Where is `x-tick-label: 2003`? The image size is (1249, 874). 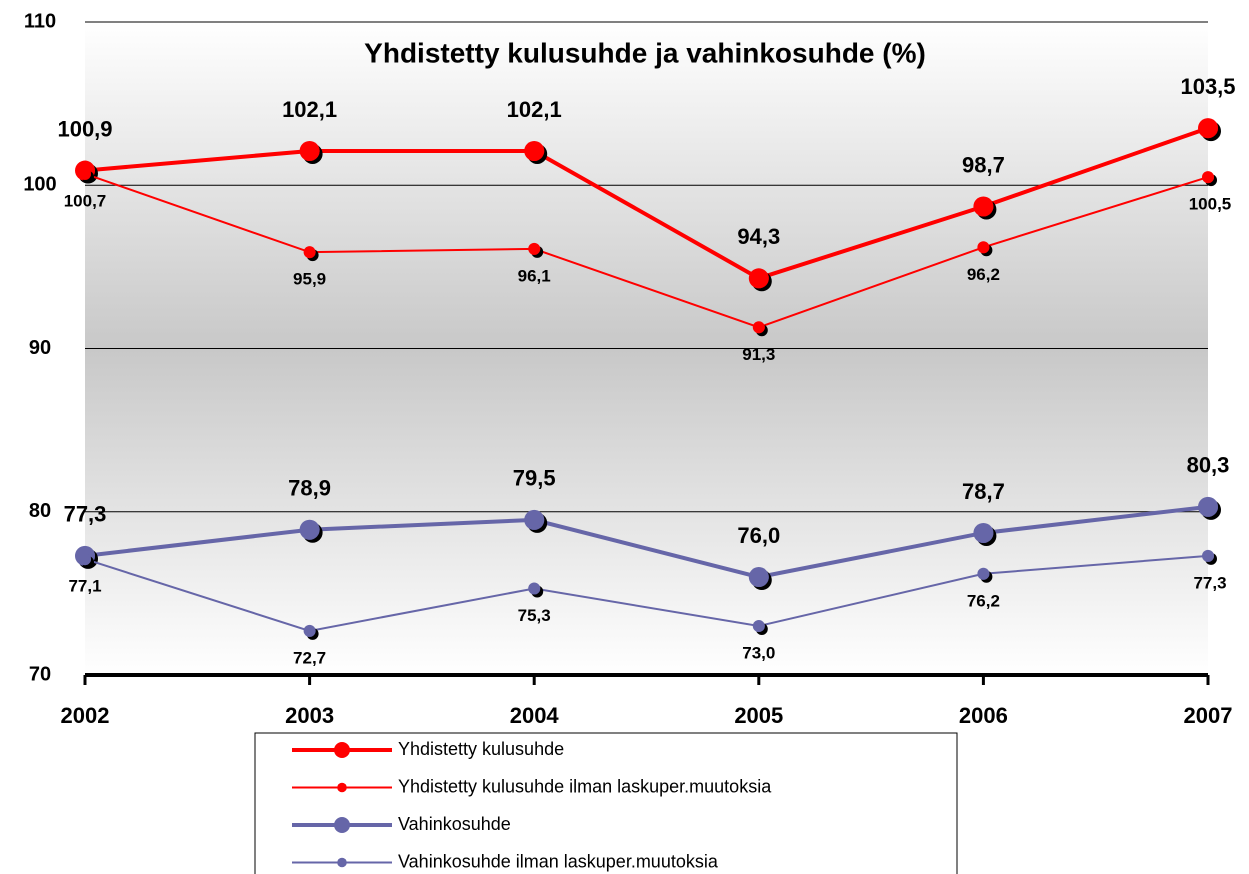
x-tick-label: 2003 is located at coordinates (309, 715).